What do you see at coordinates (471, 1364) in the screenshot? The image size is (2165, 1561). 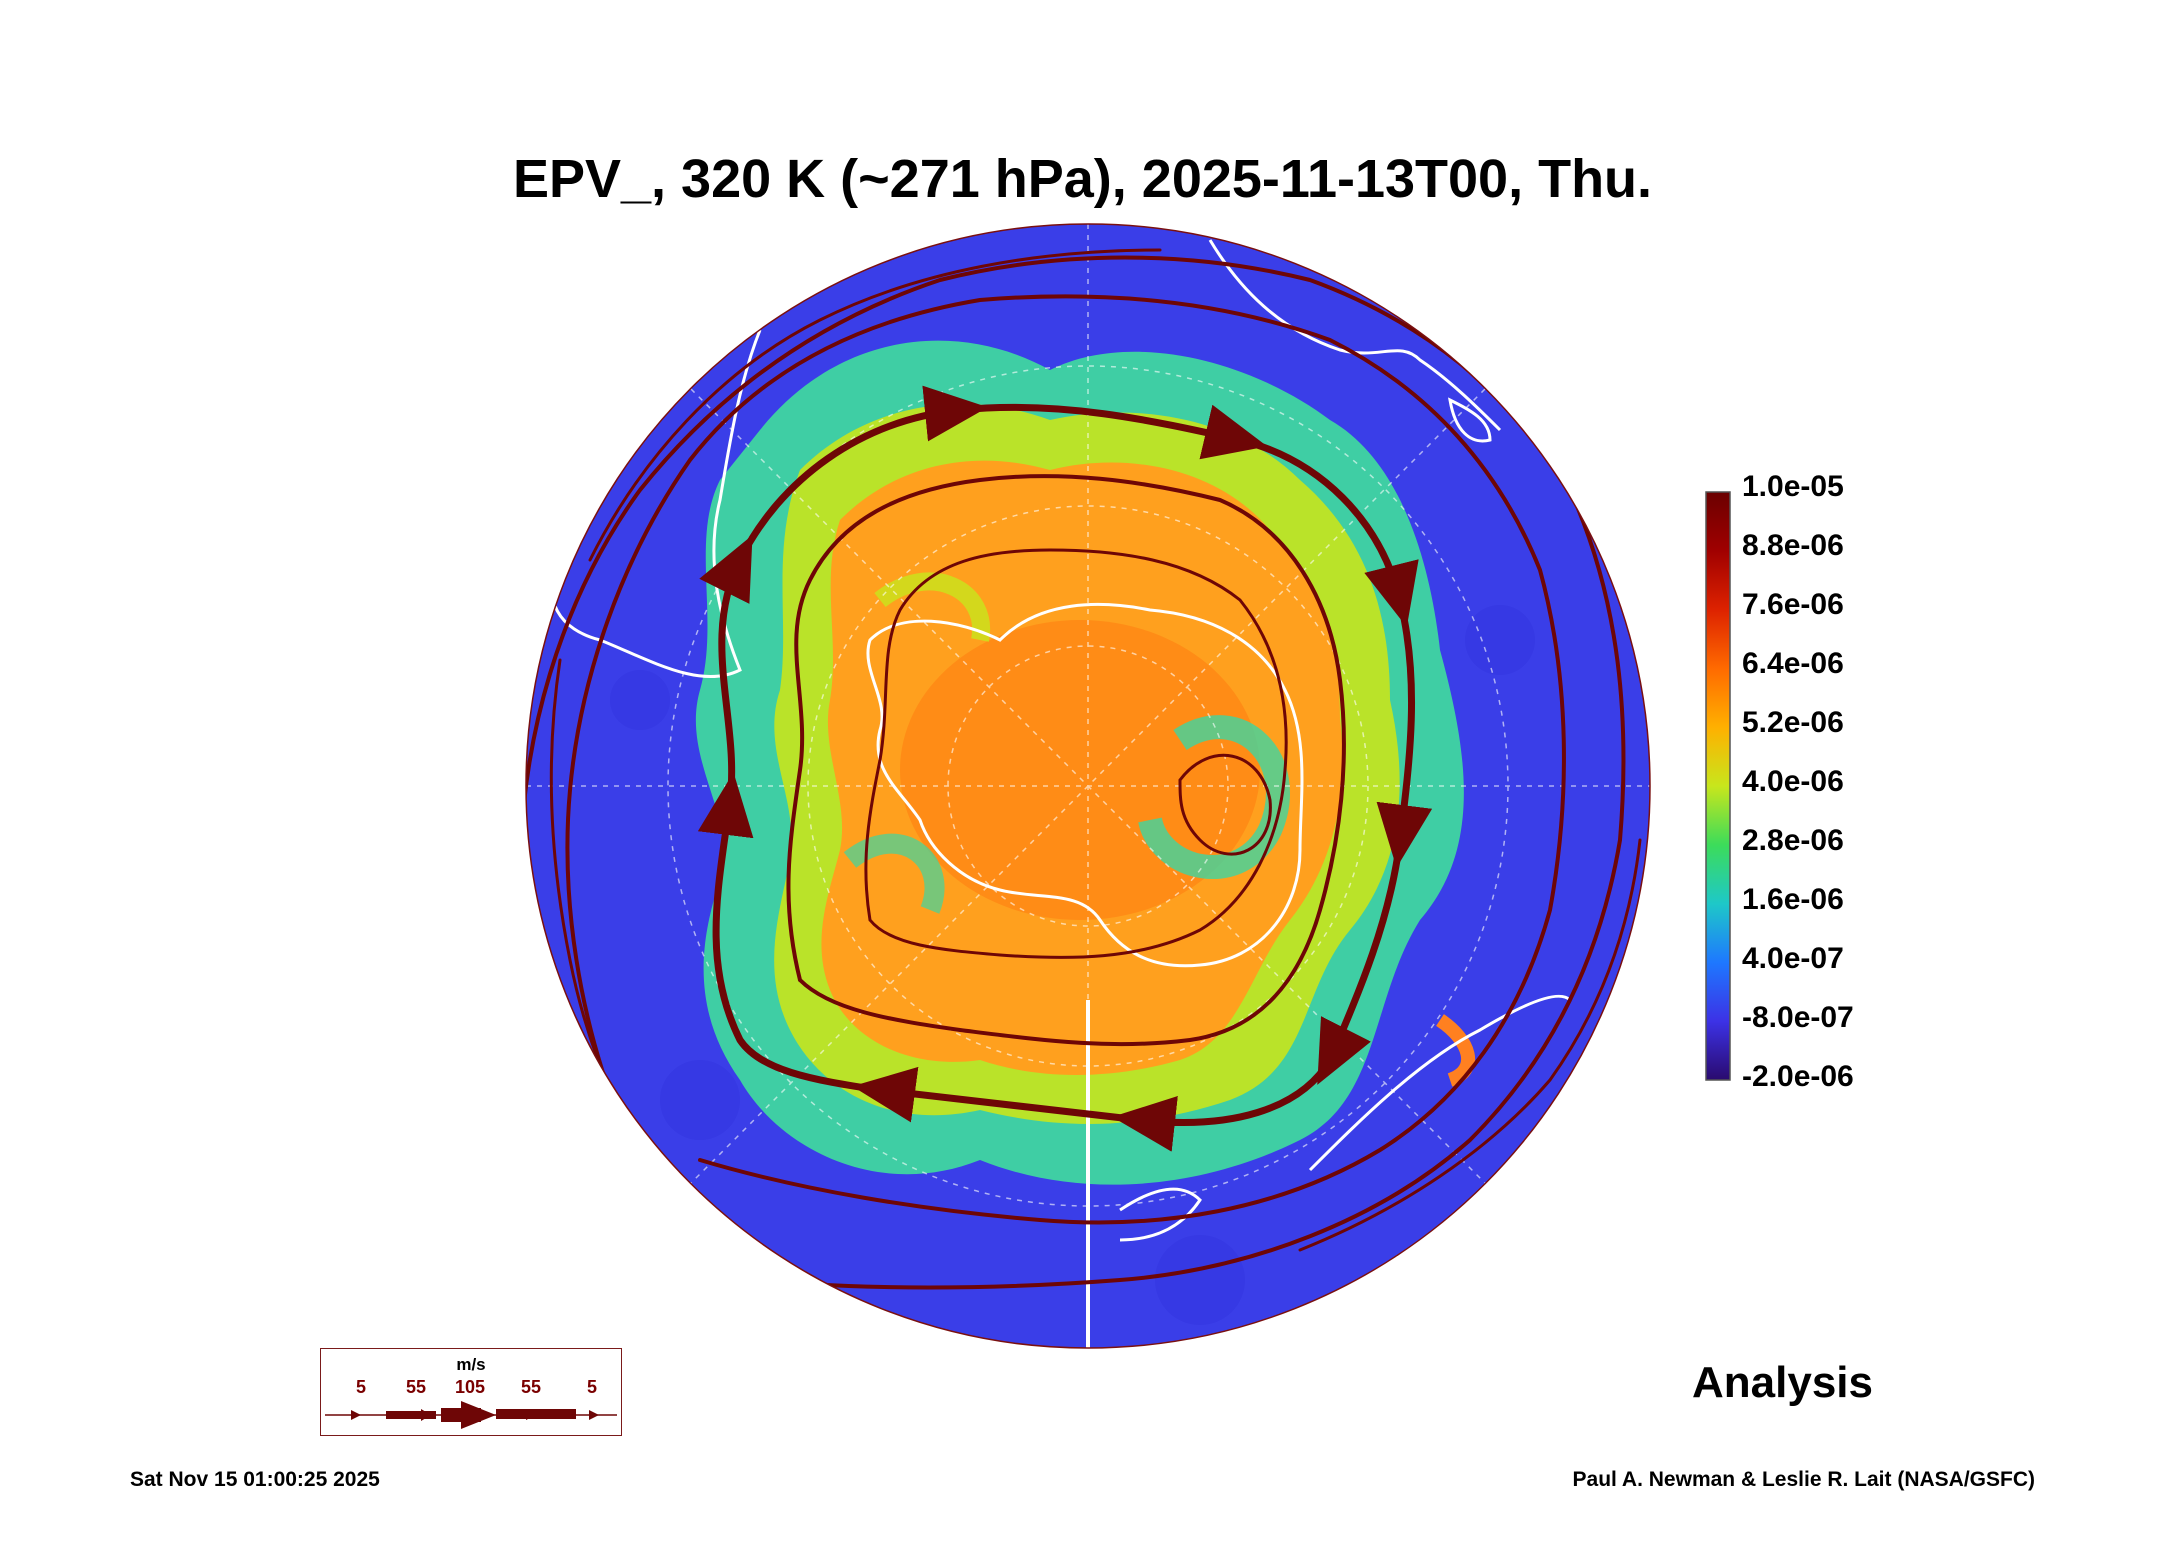 I see `legend-unit: m/s` at bounding box center [471, 1364].